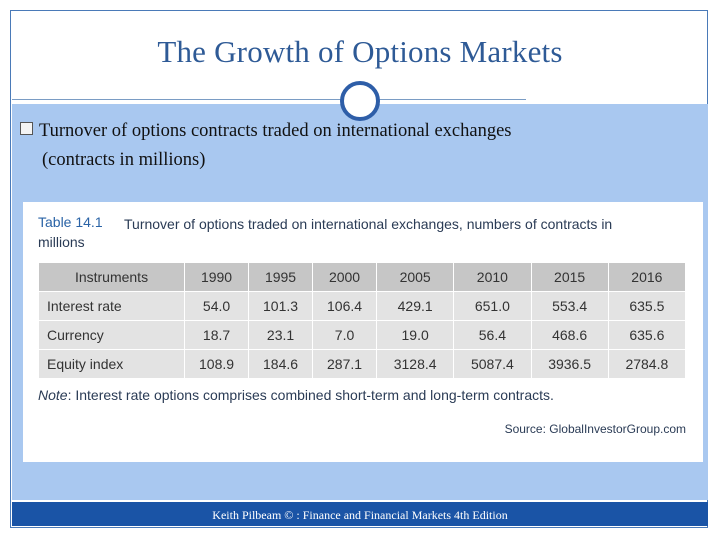  Describe the element at coordinates (217, 335) in the screenshot. I see `table-cell: 18.7` at that location.